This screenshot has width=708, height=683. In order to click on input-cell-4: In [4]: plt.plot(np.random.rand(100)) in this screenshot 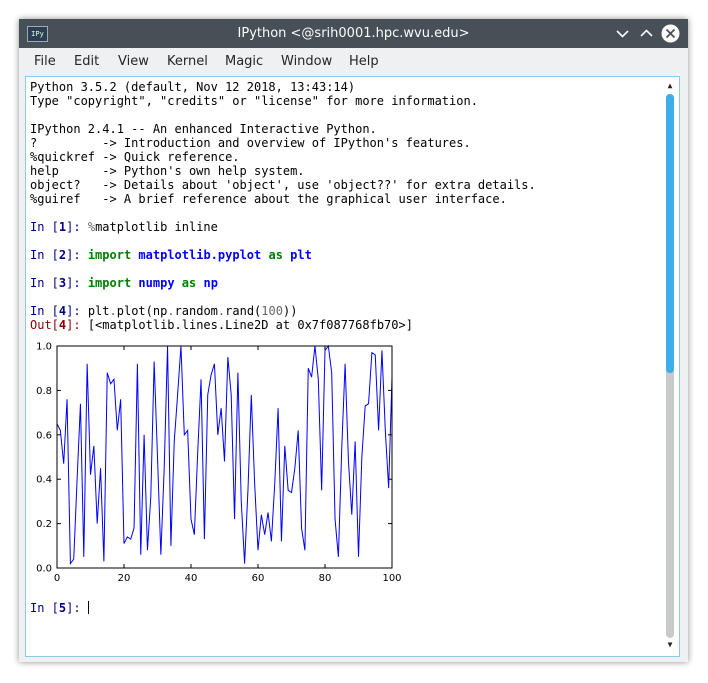, I will do `click(163, 311)`.